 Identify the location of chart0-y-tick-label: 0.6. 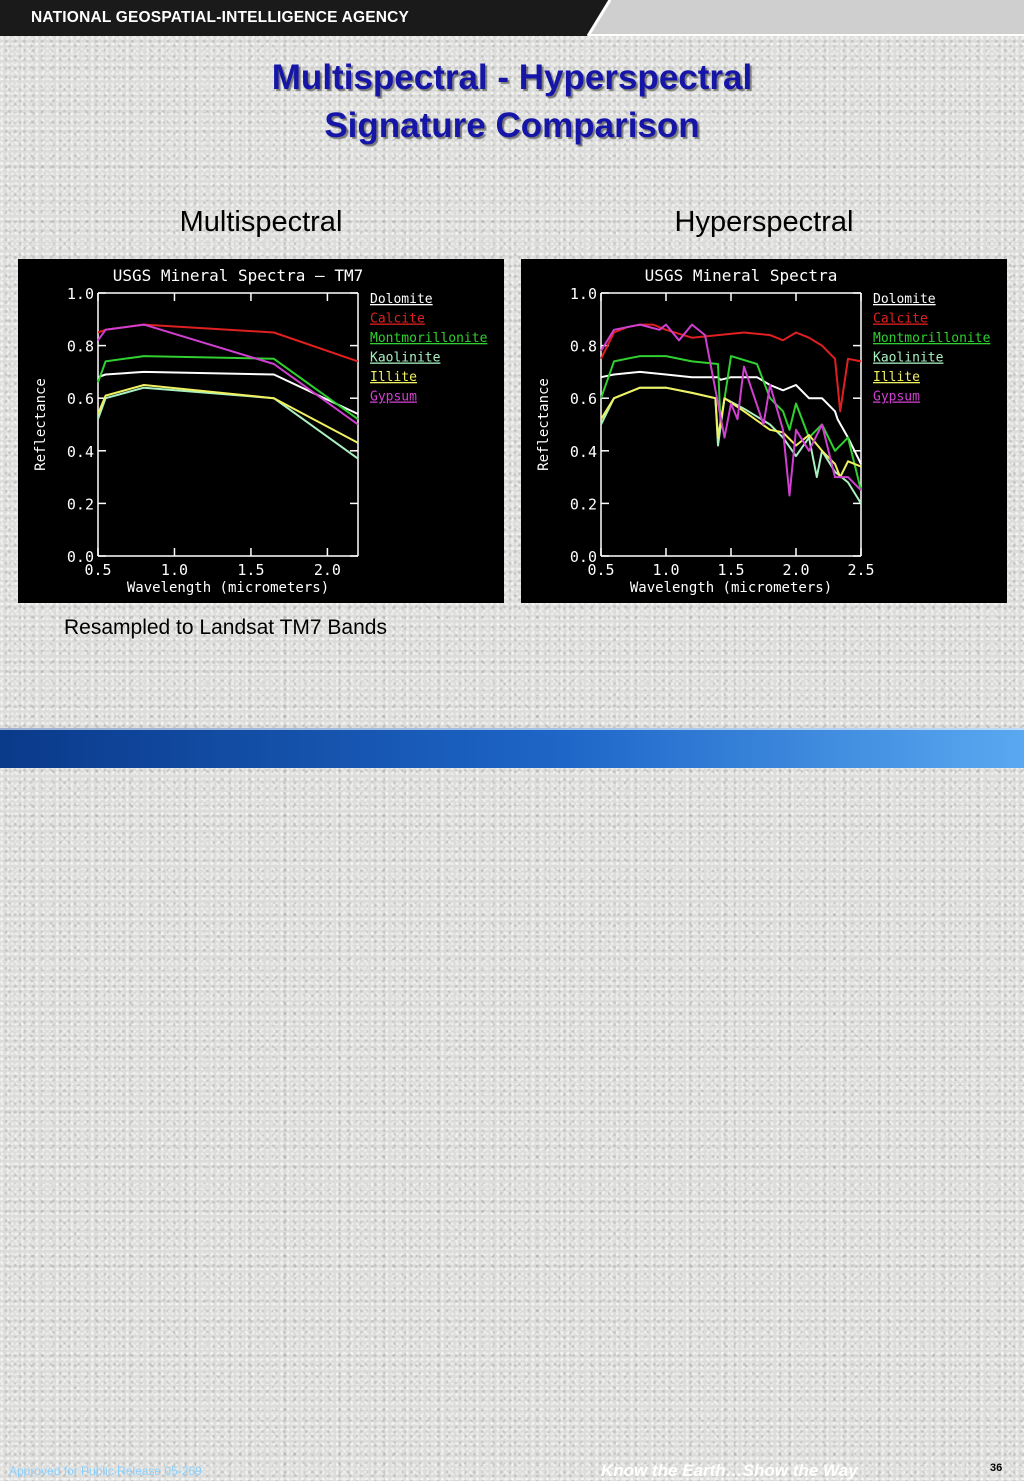
(80, 399).